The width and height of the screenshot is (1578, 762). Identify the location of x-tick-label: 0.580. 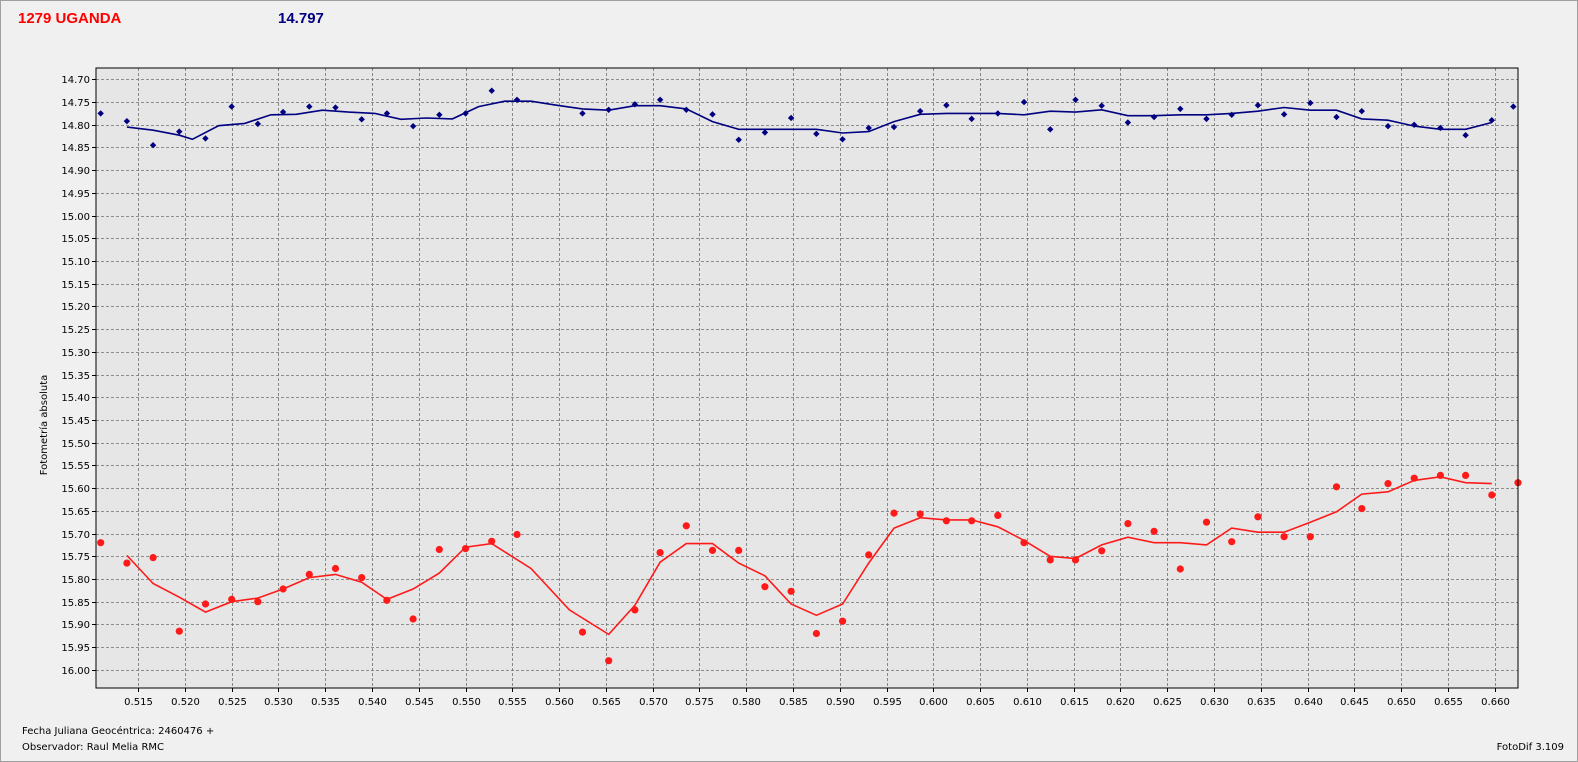
(746, 702).